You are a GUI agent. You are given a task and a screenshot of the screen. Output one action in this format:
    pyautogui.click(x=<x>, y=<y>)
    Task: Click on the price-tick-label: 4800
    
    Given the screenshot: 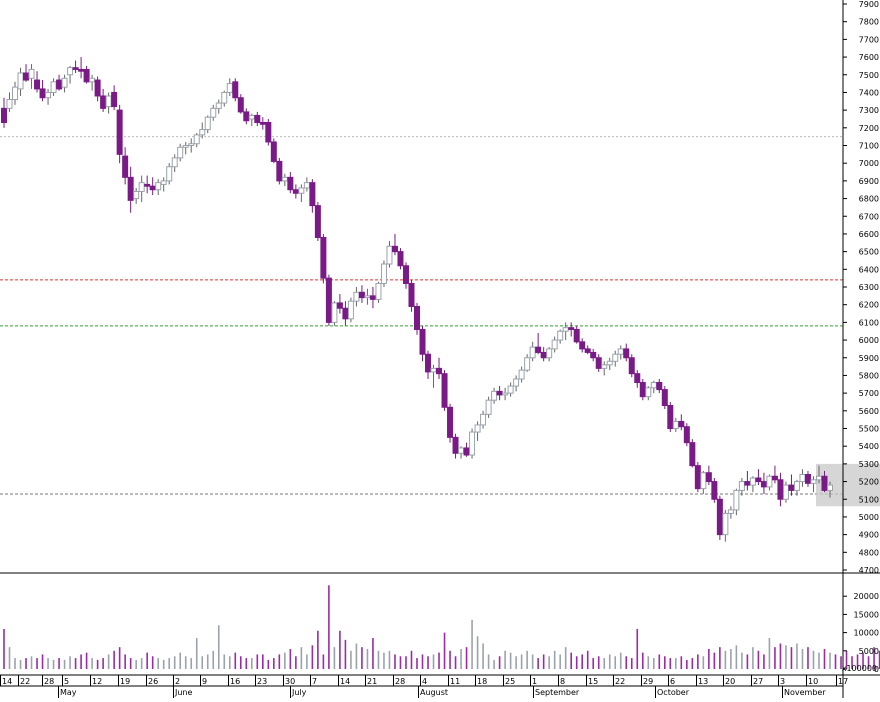 What is the action you would take?
    pyautogui.click(x=869, y=552)
    